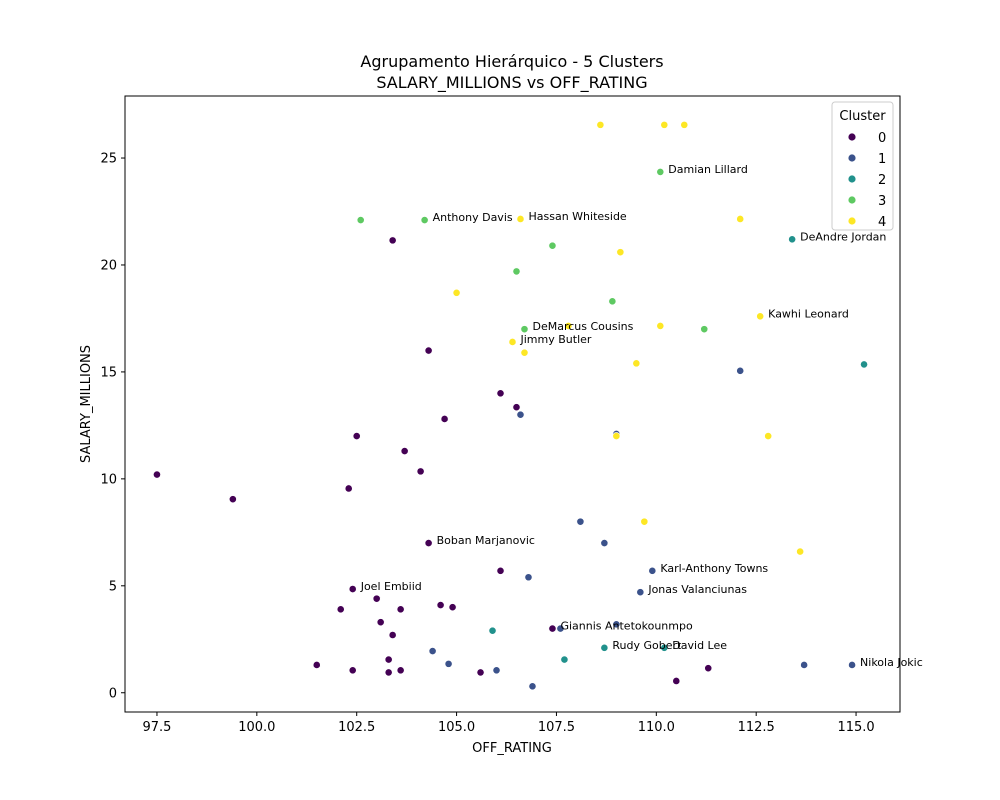  I want to click on y-axis-label: SALARY_MILLIONS, so click(86, 404).